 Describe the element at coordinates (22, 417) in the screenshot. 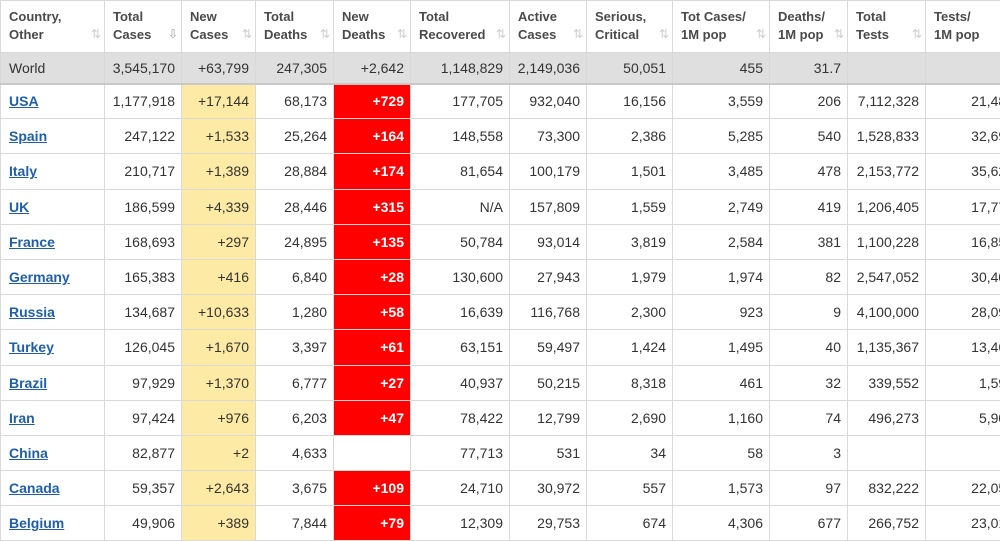

I see `country-link: Iran` at that location.